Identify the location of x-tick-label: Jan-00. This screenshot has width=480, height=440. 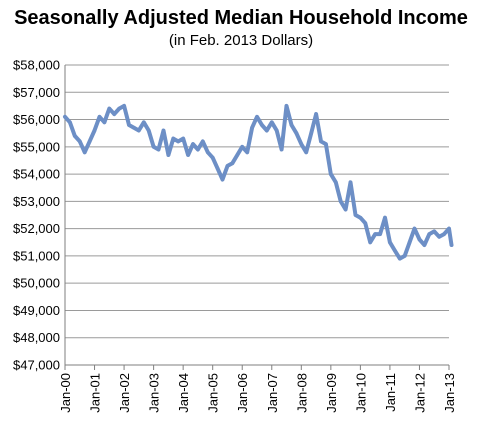
(65, 393).